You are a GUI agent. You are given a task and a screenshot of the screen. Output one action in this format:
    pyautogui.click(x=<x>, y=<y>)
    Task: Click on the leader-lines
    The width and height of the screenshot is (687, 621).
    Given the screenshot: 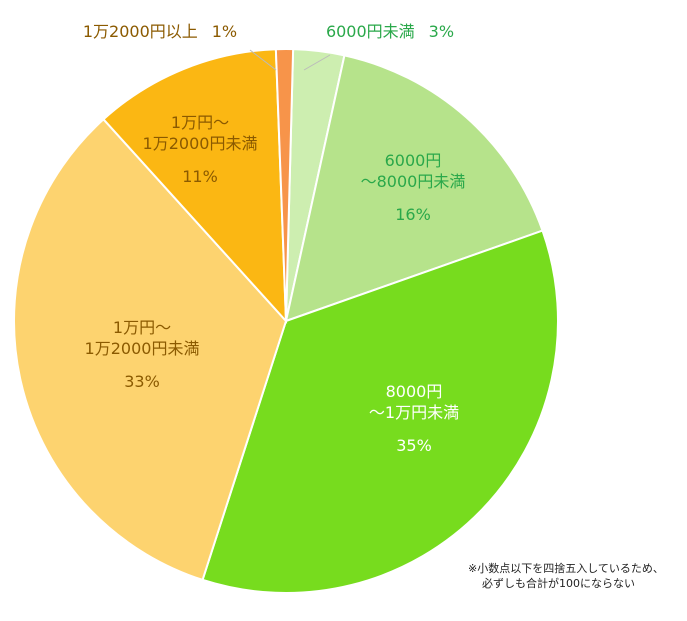 What is the action you would take?
    pyautogui.click(x=290, y=60)
    